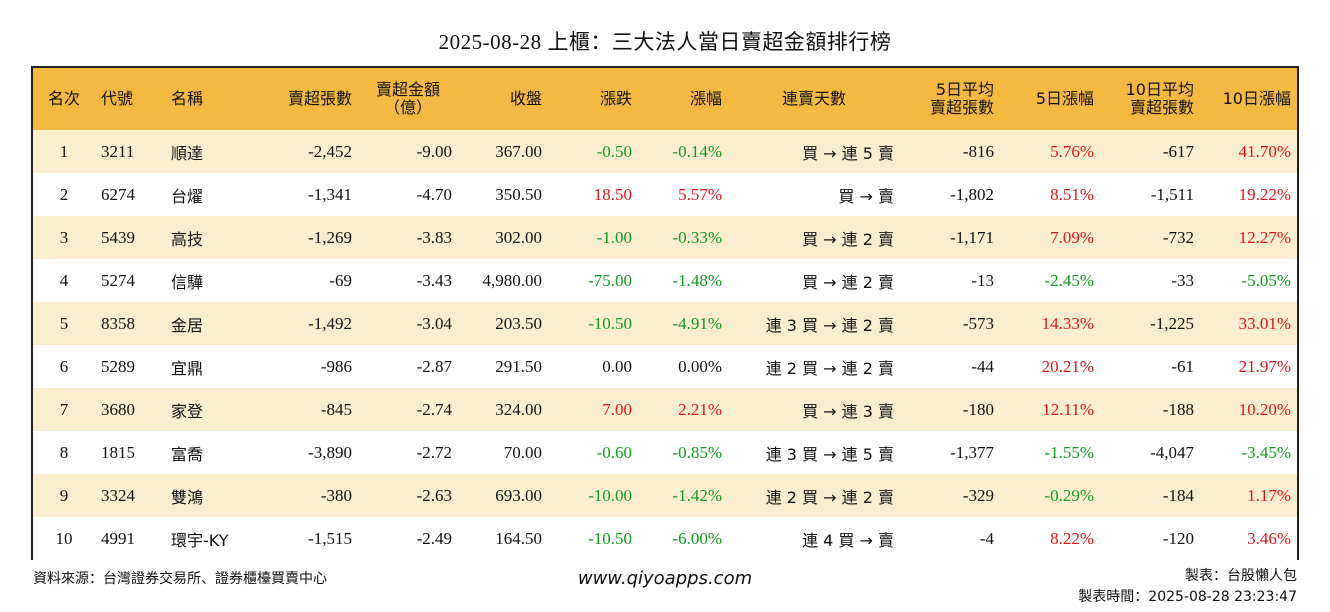  Describe the element at coordinates (700, 409) in the screenshot. I see `cell-change-pct: 2.21%` at that location.